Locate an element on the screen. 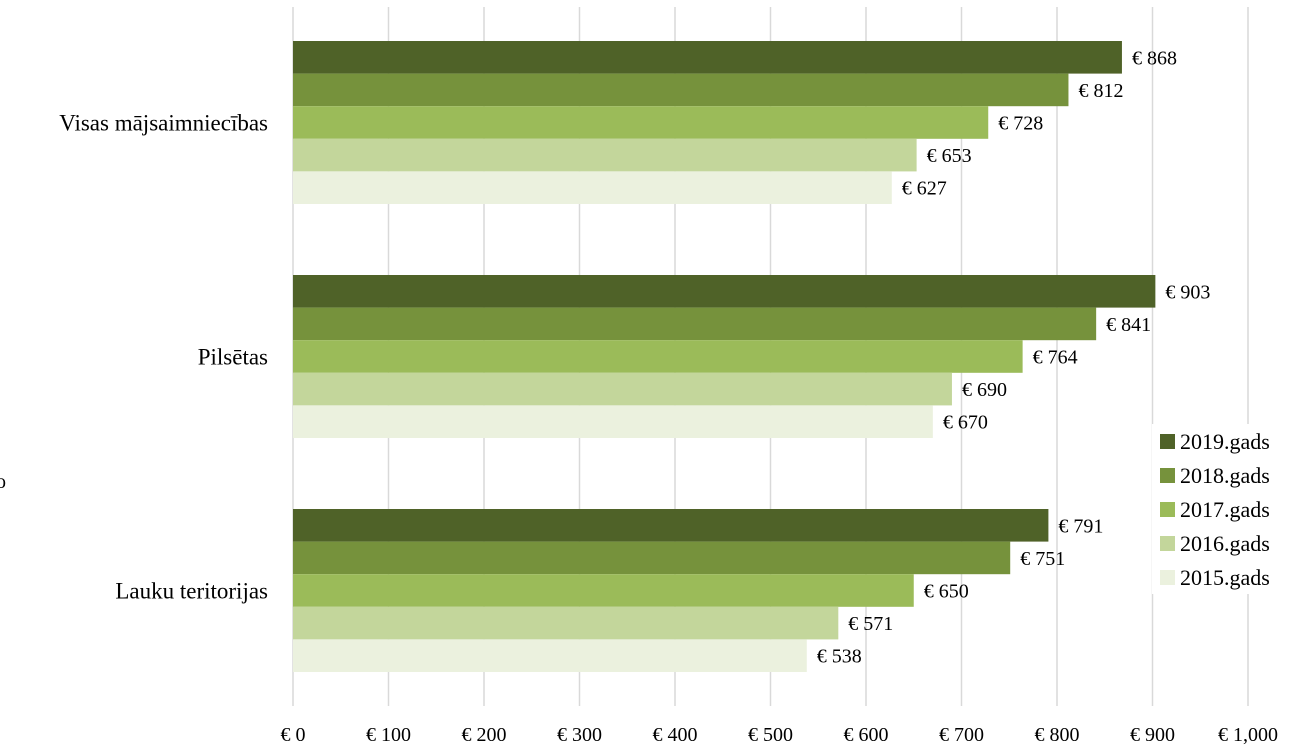 The image size is (1299, 749). legend-background is located at coordinates (1223, 509).